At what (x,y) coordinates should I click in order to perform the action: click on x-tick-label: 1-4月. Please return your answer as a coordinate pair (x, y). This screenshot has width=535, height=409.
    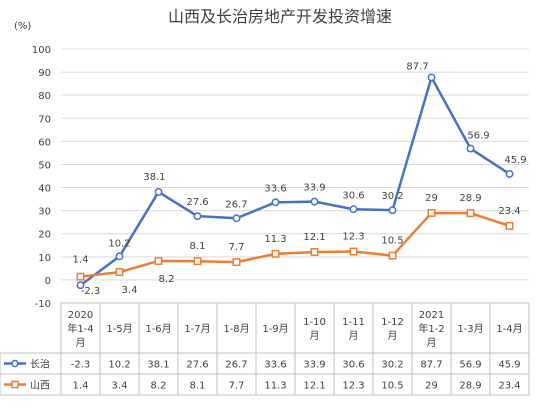
    Looking at the image, I should click on (509, 329).